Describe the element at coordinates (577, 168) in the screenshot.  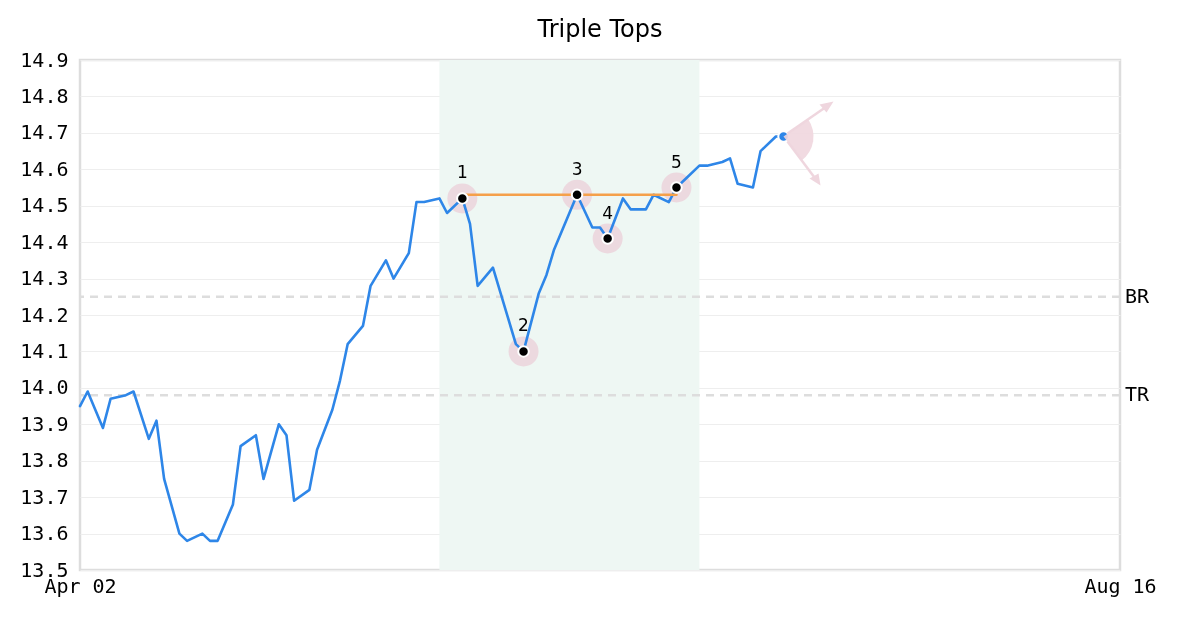
I see `annotation: 3` at that location.